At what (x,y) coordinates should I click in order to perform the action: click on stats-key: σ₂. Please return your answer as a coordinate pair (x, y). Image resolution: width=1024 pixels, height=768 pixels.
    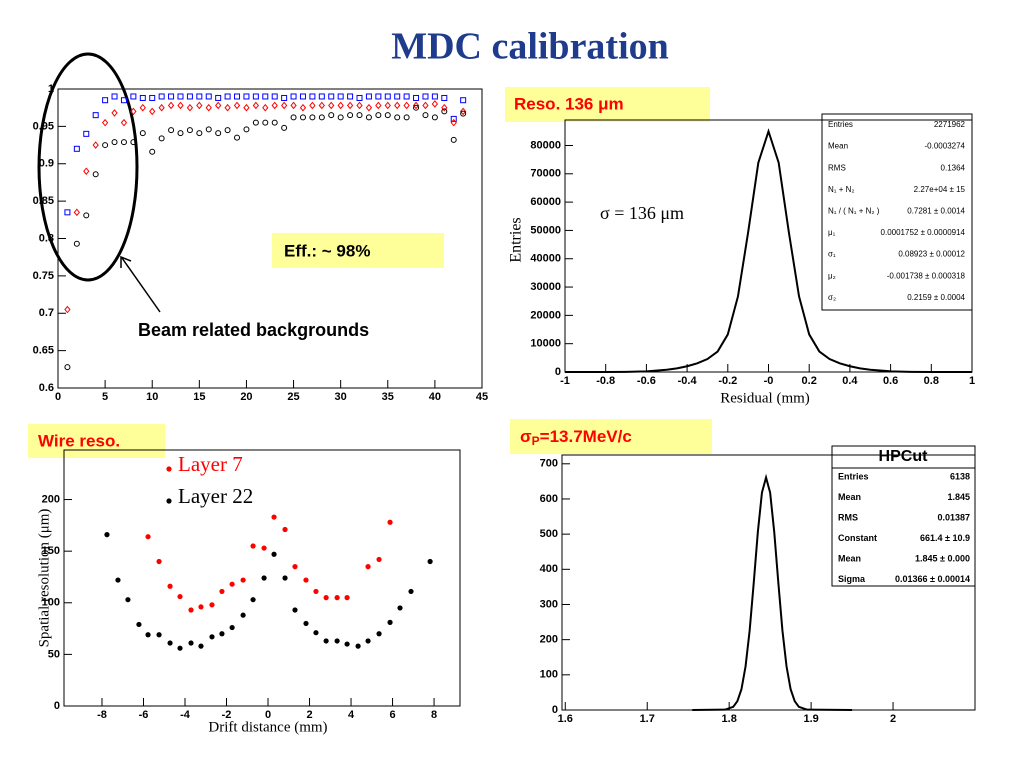
    Looking at the image, I should click on (832, 297).